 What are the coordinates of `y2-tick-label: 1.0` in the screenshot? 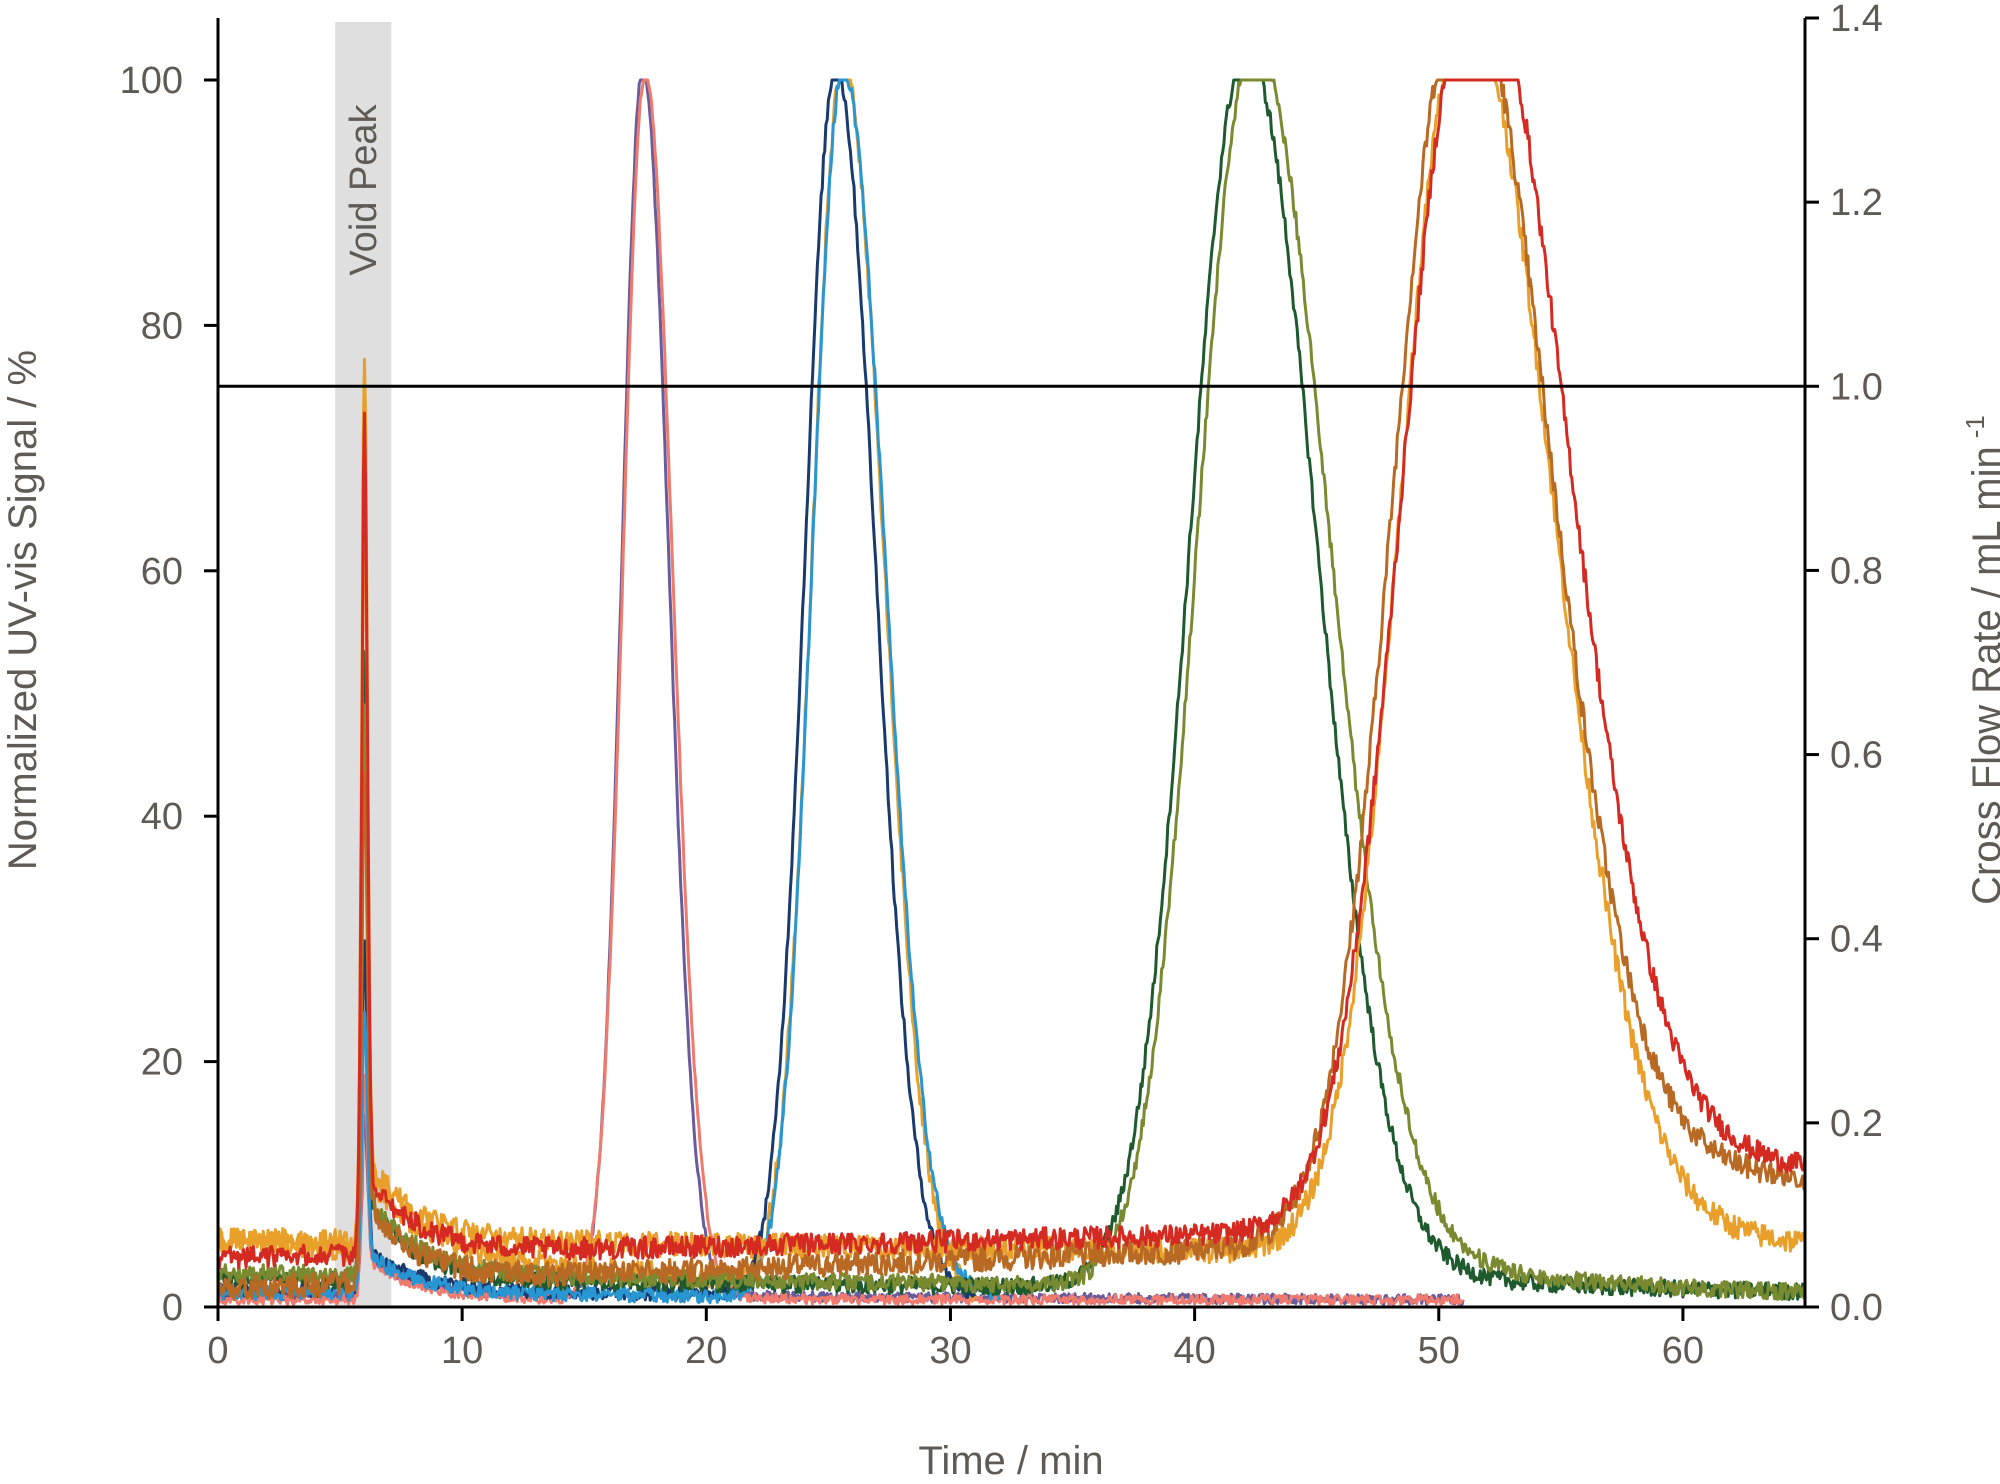 It's located at (1856, 387).